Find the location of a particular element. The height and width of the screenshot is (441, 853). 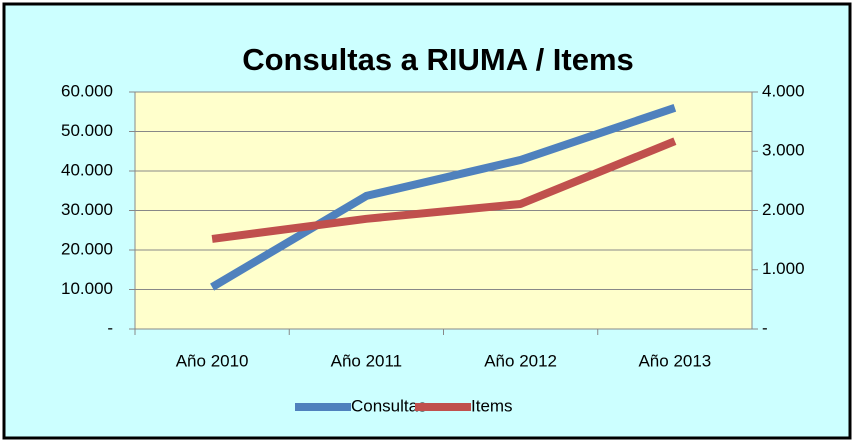

legend-label: Consultas is located at coordinates (389, 405).